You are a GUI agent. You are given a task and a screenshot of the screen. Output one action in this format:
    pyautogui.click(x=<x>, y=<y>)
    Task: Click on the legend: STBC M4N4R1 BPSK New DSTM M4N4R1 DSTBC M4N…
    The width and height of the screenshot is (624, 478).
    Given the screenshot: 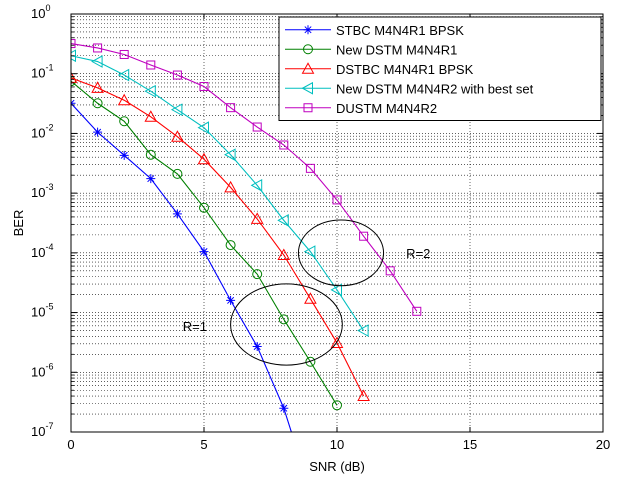 What is the action you would take?
    pyautogui.click(x=440, y=68)
    